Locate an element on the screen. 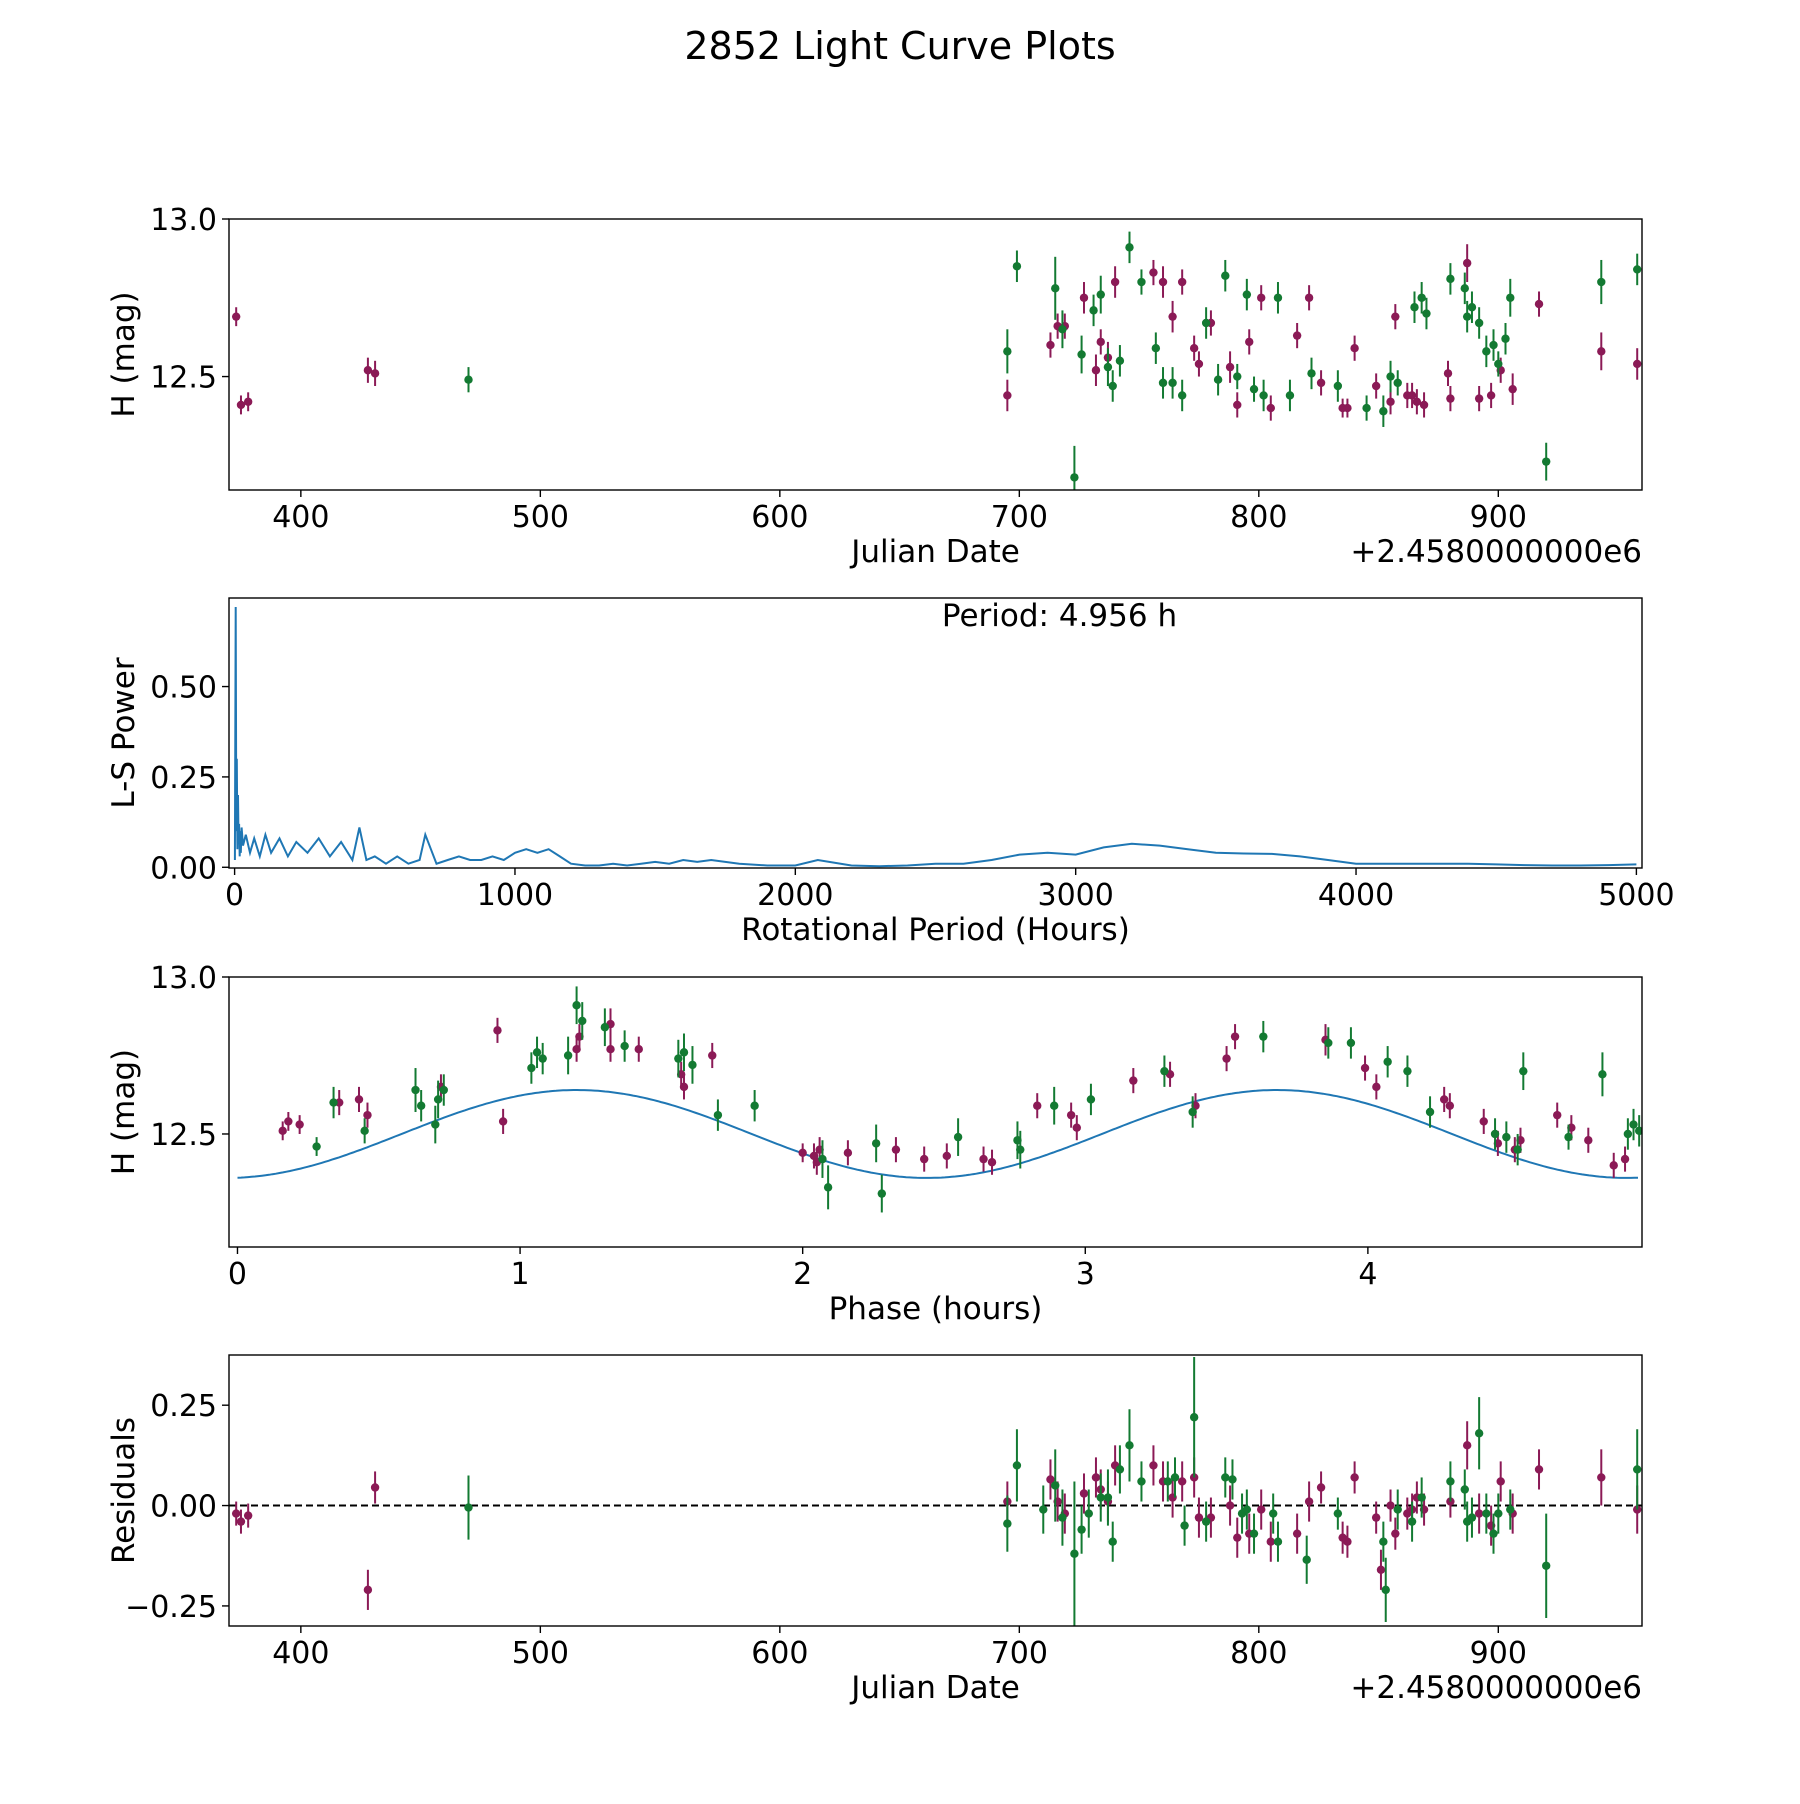 The image size is (1800, 1804). x-tick-label: 900 is located at coordinates (1498, 517).